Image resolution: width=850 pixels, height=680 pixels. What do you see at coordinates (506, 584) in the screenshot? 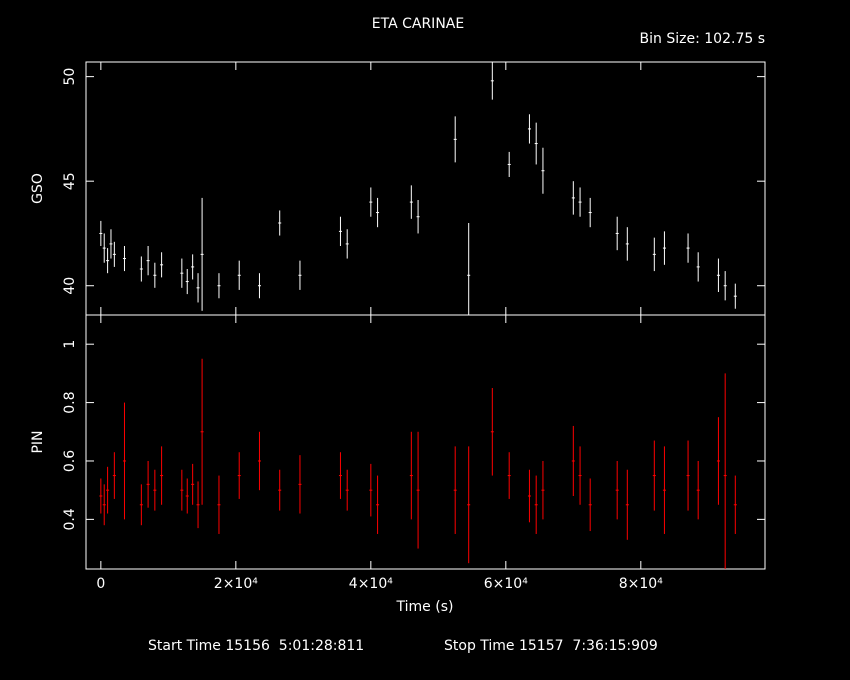
I see `x-tick-label: 6×10⁴` at bounding box center [506, 584].